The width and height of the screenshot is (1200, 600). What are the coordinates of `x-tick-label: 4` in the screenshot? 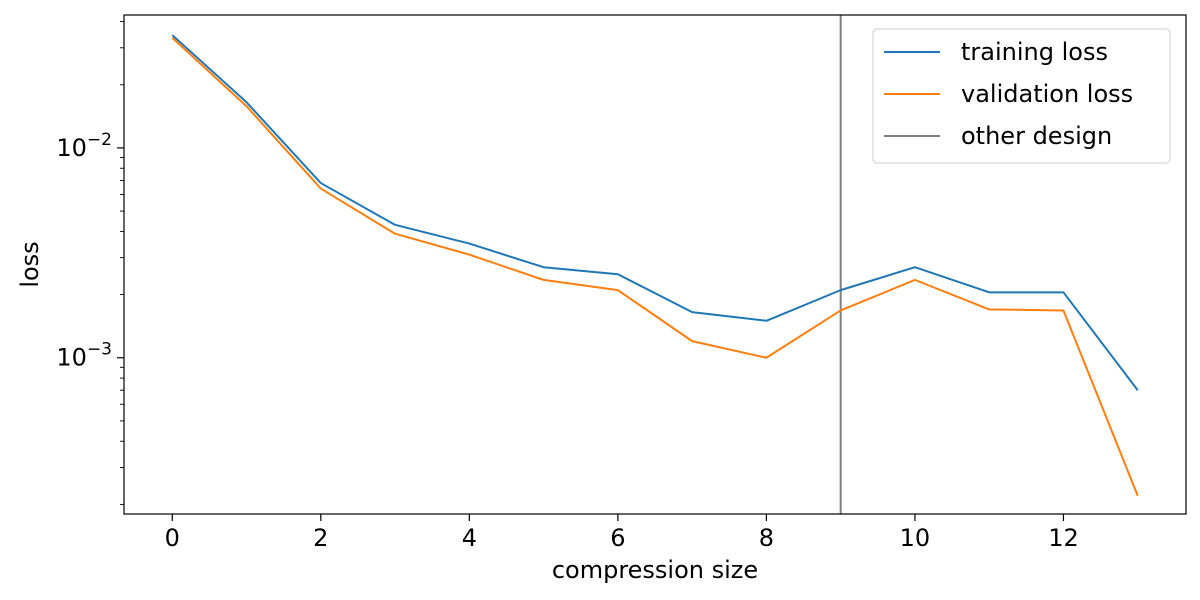 It's located at (469, 538).